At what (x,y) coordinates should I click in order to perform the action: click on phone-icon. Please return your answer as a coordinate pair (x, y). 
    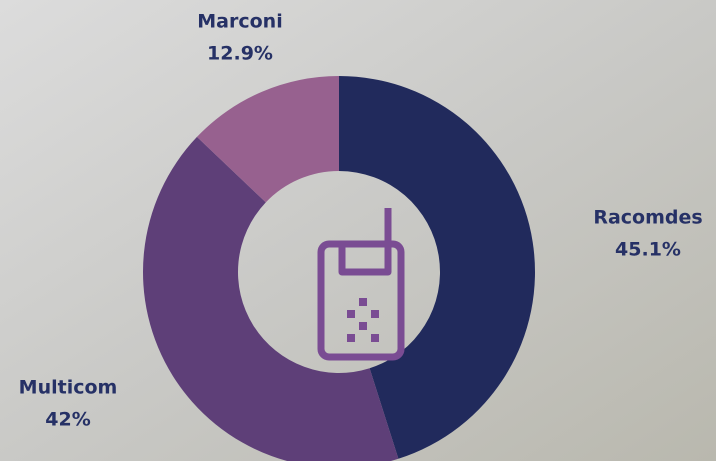
    Looking at the image, I should click on (361, 284).